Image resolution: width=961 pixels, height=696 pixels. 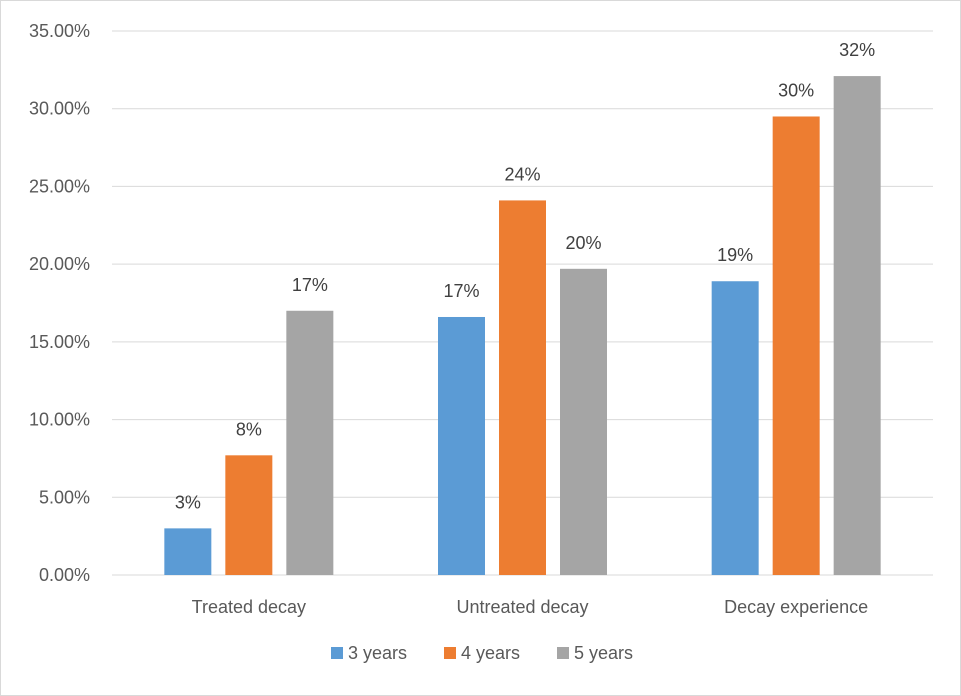 I want to click on y-tick-label: 5.00%, so click(x=64, y=497).